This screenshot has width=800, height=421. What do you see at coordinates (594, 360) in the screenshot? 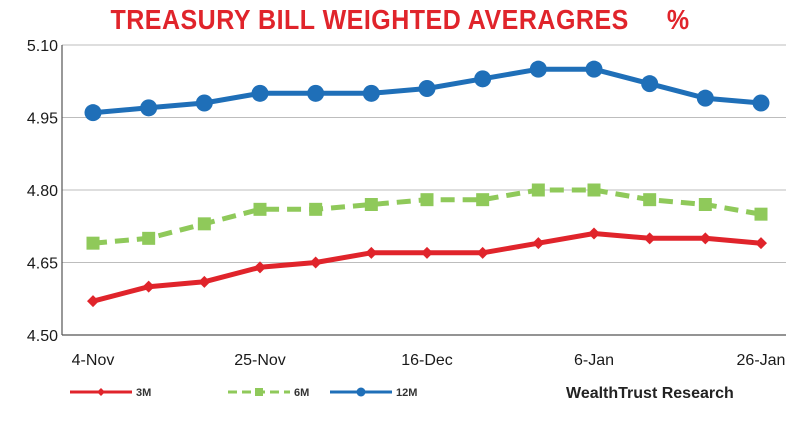
I see `x-tick-label: 6-Jan` at bounding box center [594, 360].